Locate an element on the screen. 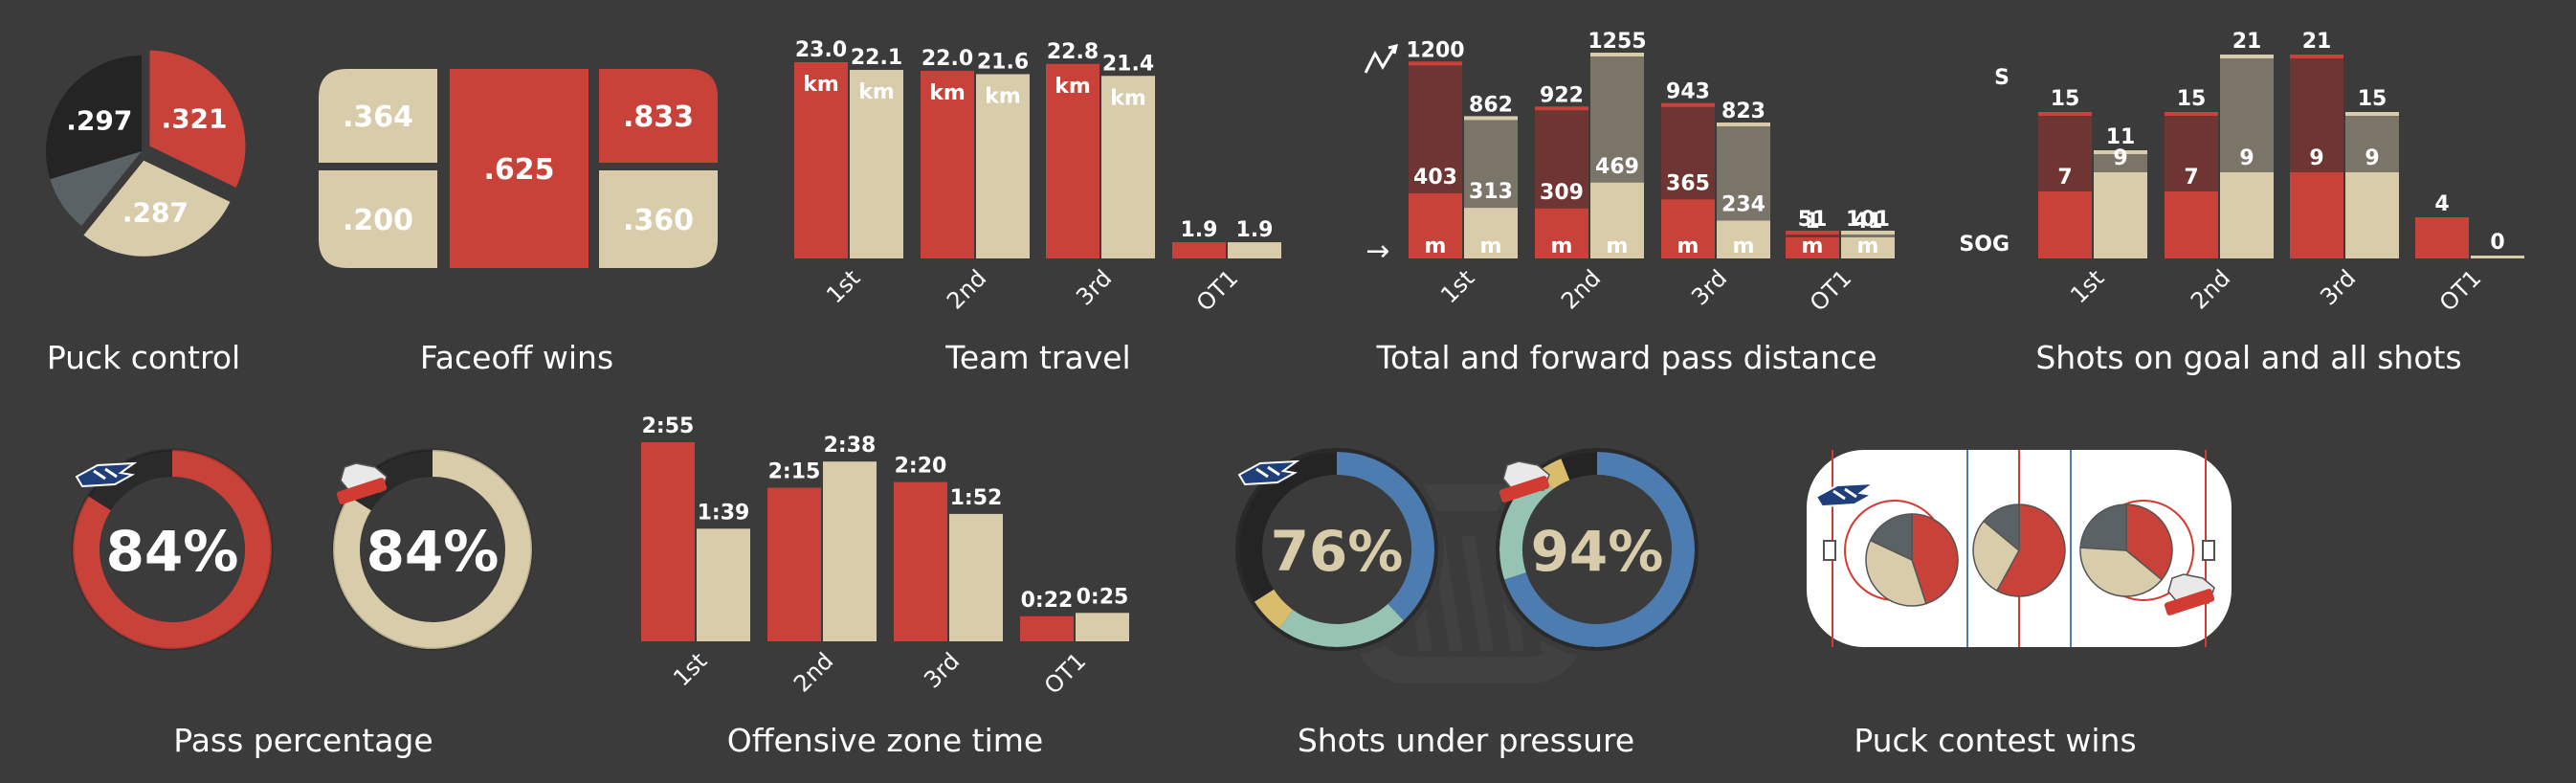 The width and height of the screenshot is (2576, 783). pass-total-value-1-1: 1255 is located at coordinates (1617, 42).